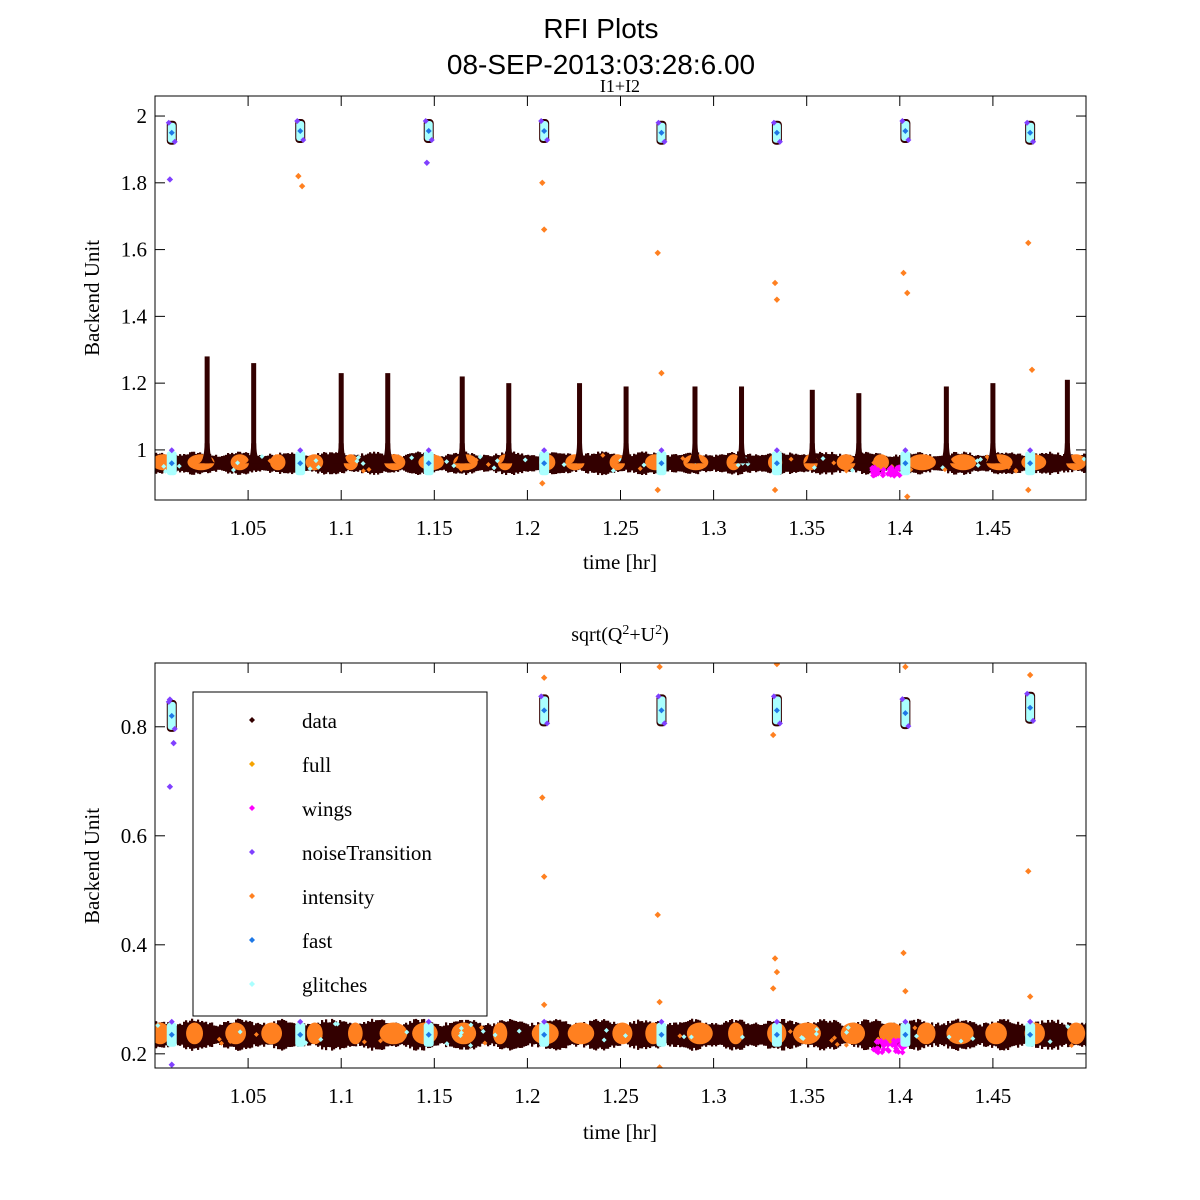  I want to click on xtick-label: 1.05, so click(248, 1096).